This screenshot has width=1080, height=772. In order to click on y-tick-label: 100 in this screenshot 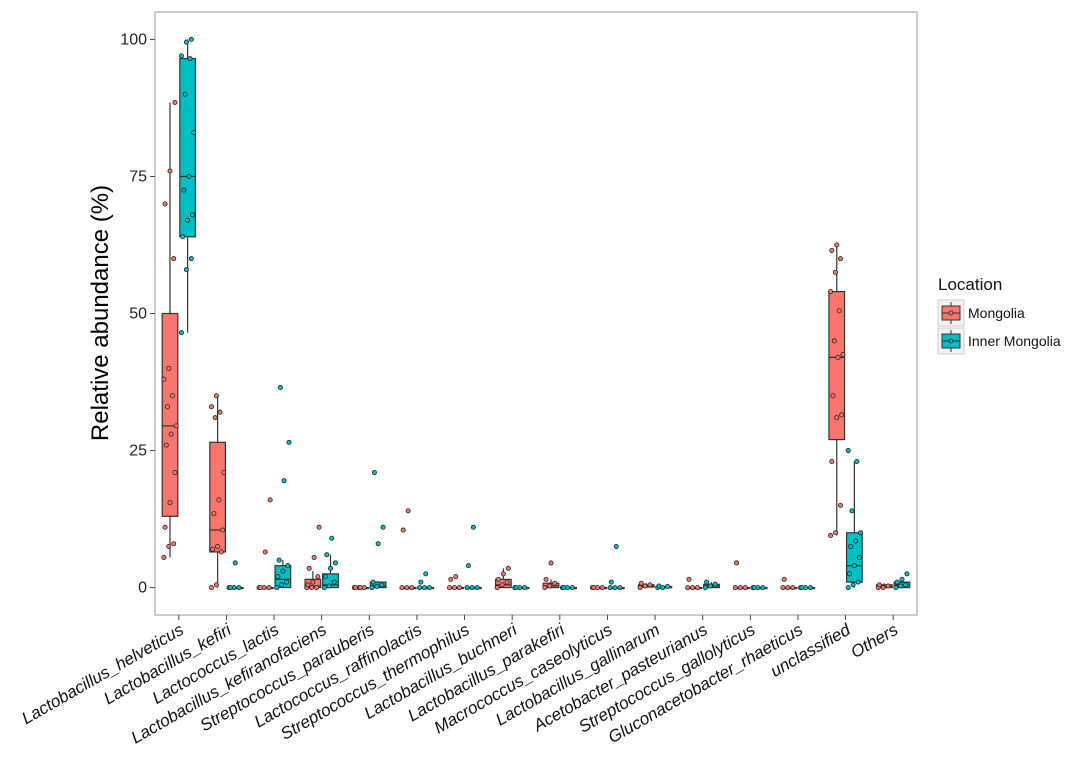, I will do `click(133, 39)`.